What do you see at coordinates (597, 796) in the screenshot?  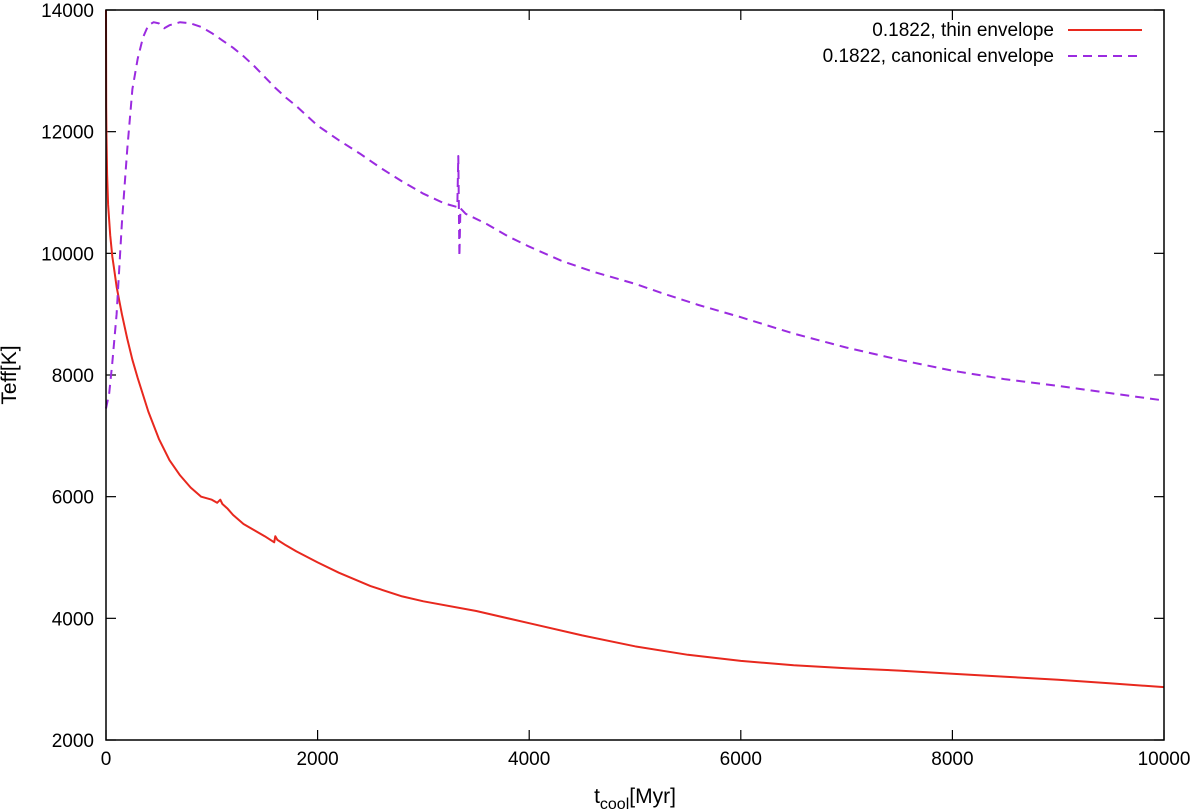 I see `x-axis-title-main: t` at bounding box center [597, 796].